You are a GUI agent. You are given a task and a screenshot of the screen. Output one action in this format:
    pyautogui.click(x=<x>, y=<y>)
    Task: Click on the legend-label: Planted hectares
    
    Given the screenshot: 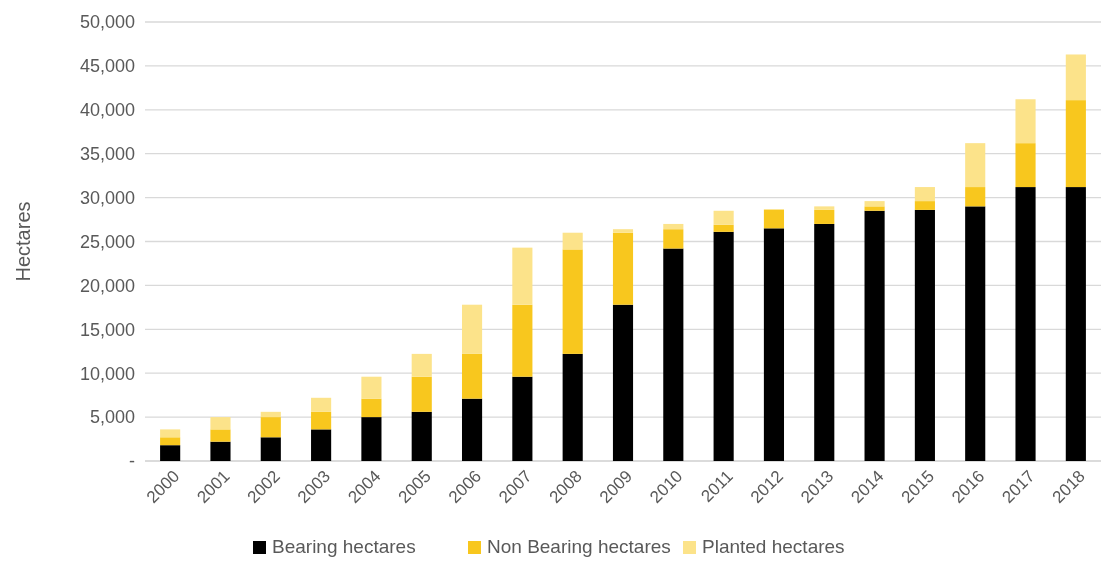 What is the action you would take?
    pyautogui.click(x=773, y=546)
    